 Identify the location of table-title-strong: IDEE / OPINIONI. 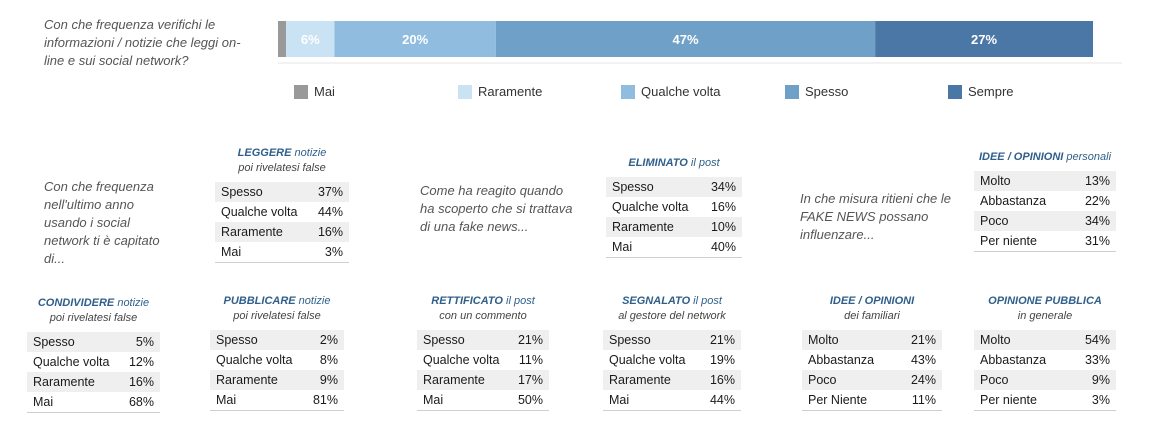
(872, 301).